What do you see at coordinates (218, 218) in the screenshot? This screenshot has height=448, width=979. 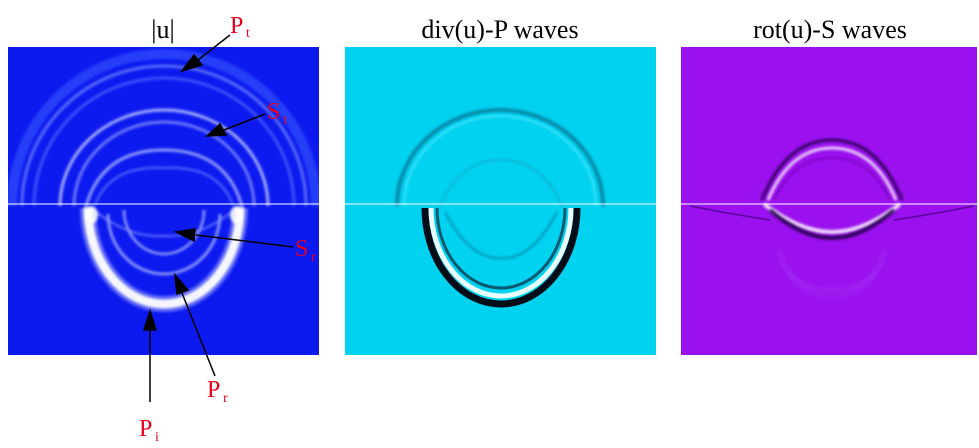 I see `annotation-arrows` at bounding box center [218, 218].